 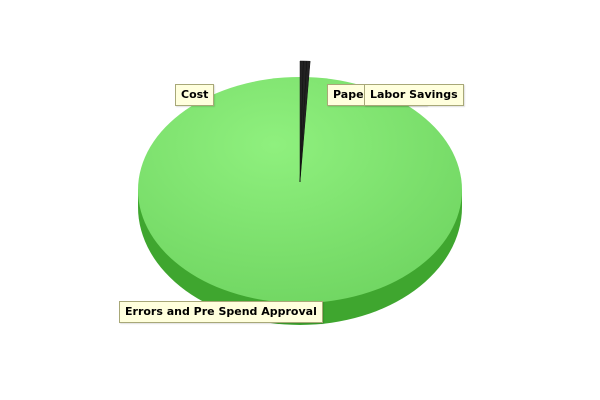 What do you see at coordinates (414, 95) in the screenshot?
I see `slice-label-labor-savings: Labor Savings` at bounding box center [414, 95].